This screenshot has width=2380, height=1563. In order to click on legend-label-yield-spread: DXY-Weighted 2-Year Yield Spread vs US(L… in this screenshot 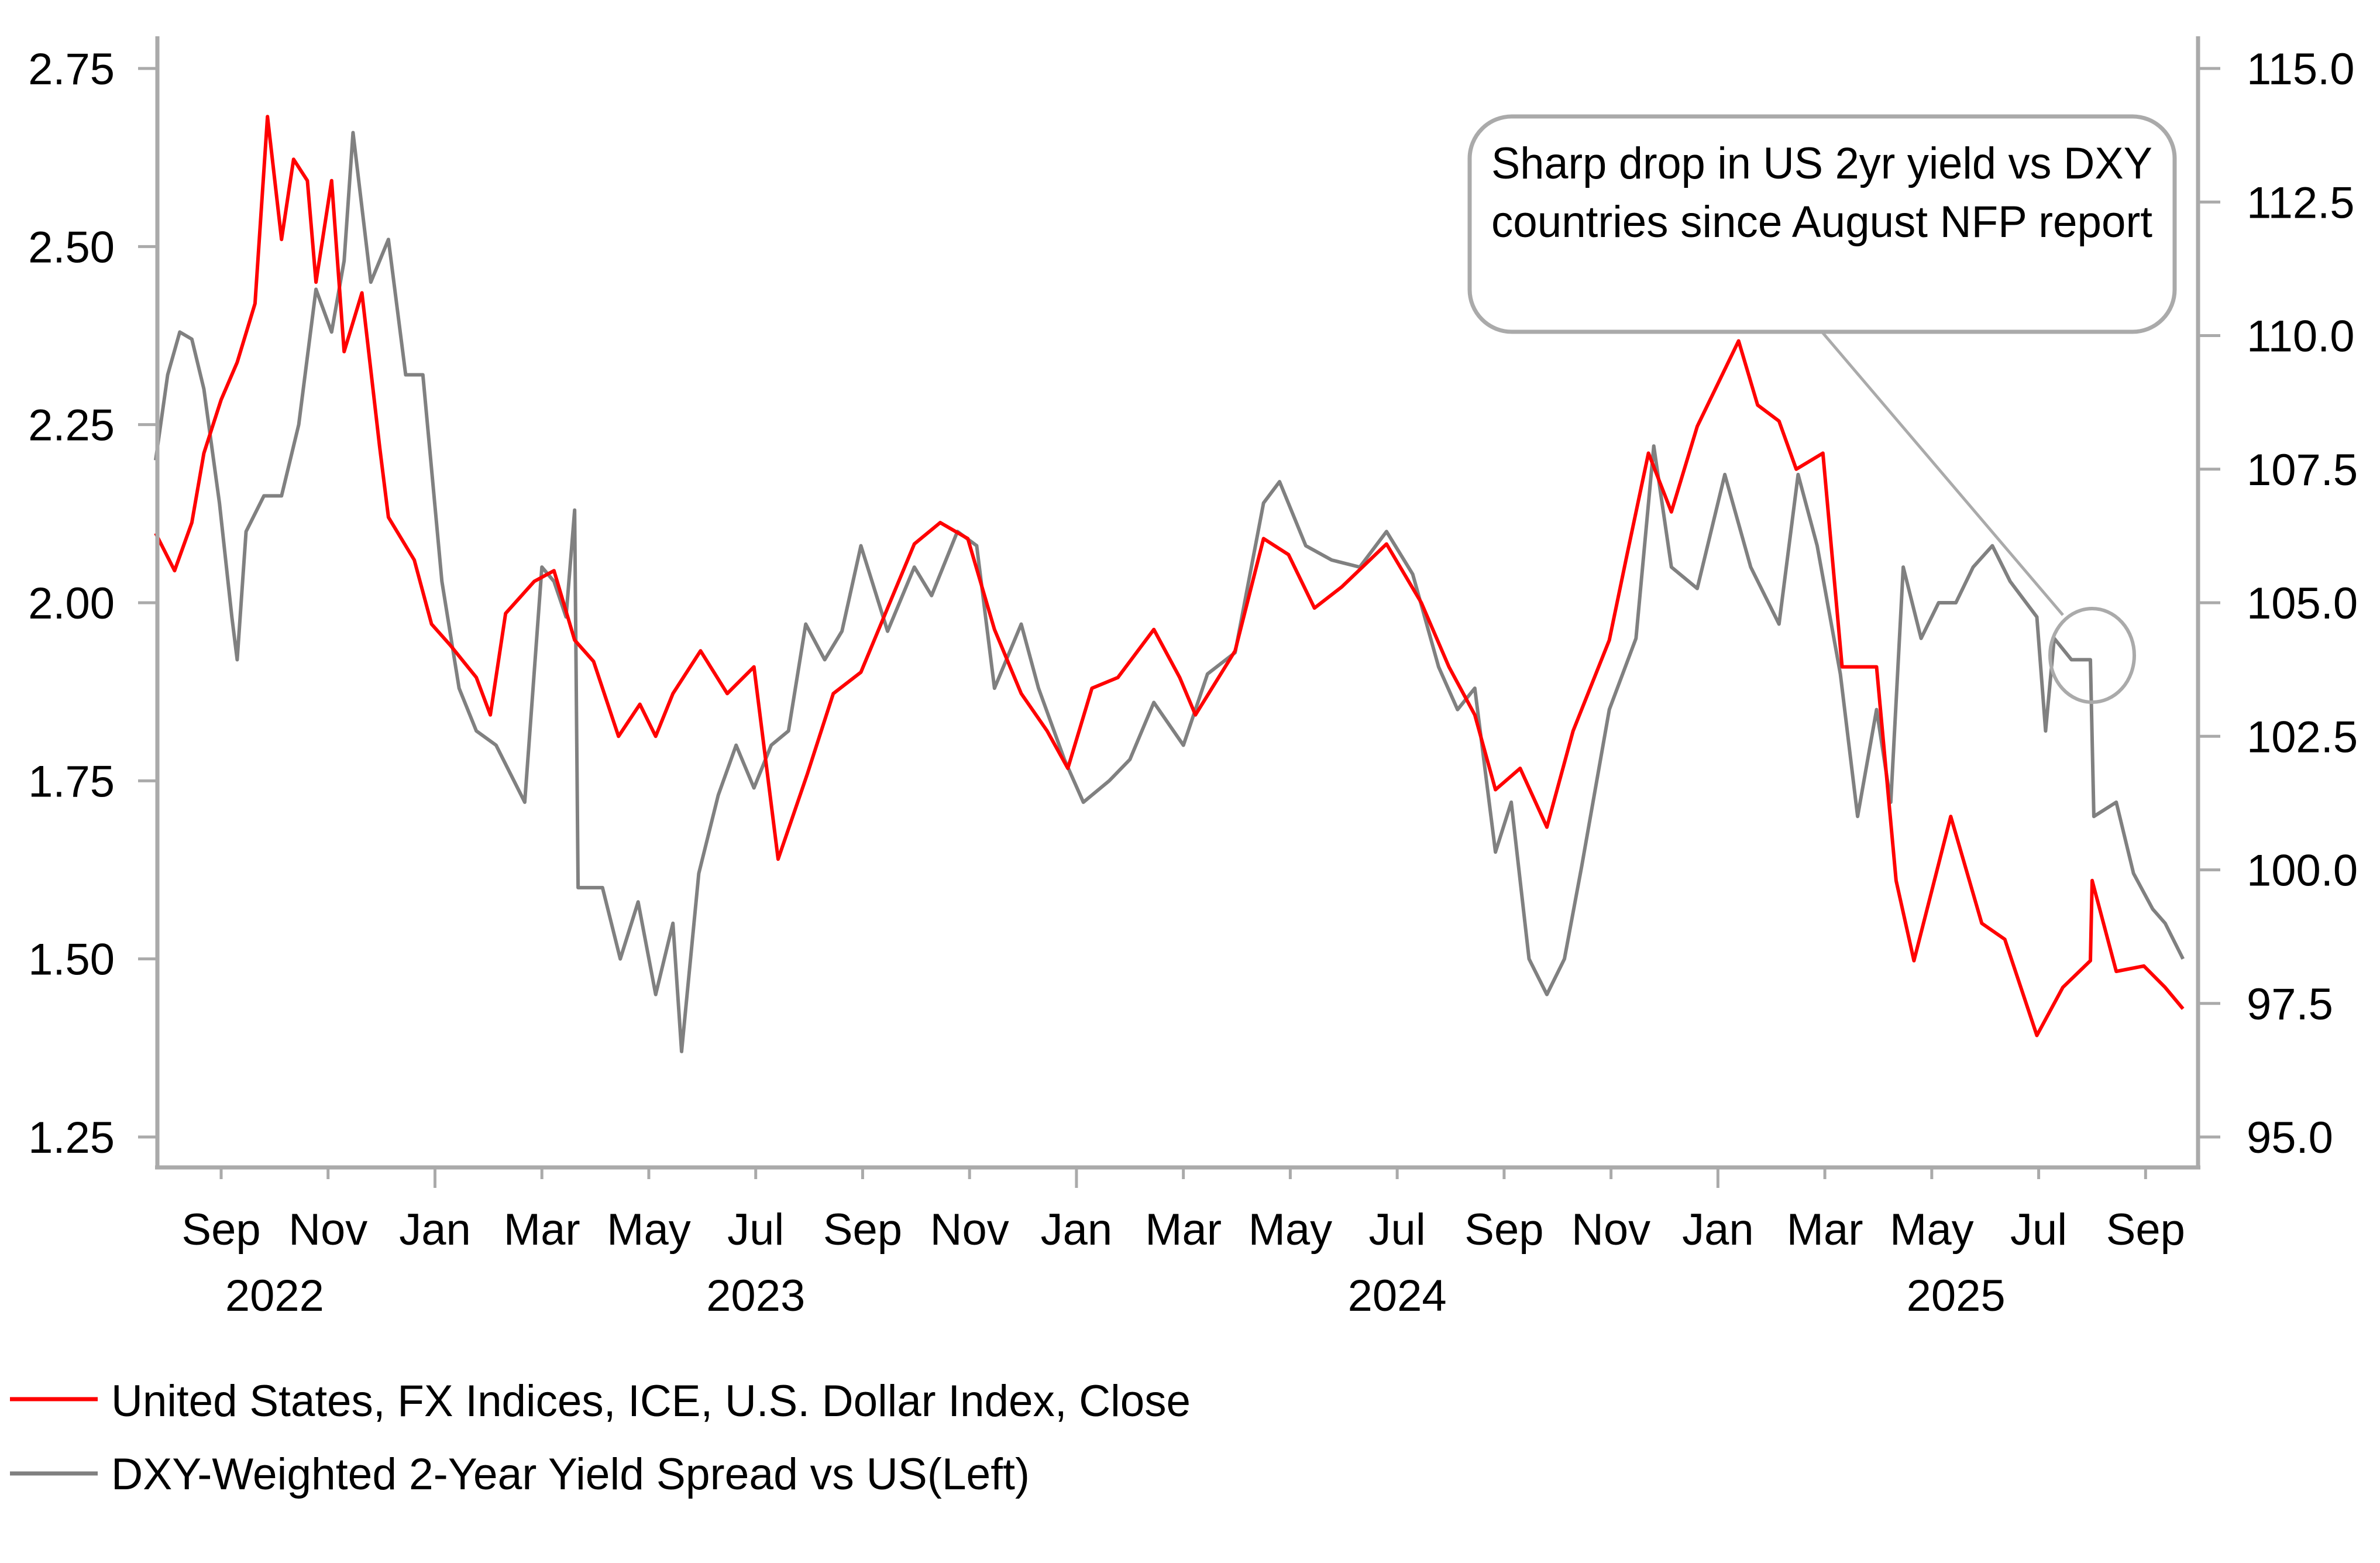, I will do `click(570, 1474)`.